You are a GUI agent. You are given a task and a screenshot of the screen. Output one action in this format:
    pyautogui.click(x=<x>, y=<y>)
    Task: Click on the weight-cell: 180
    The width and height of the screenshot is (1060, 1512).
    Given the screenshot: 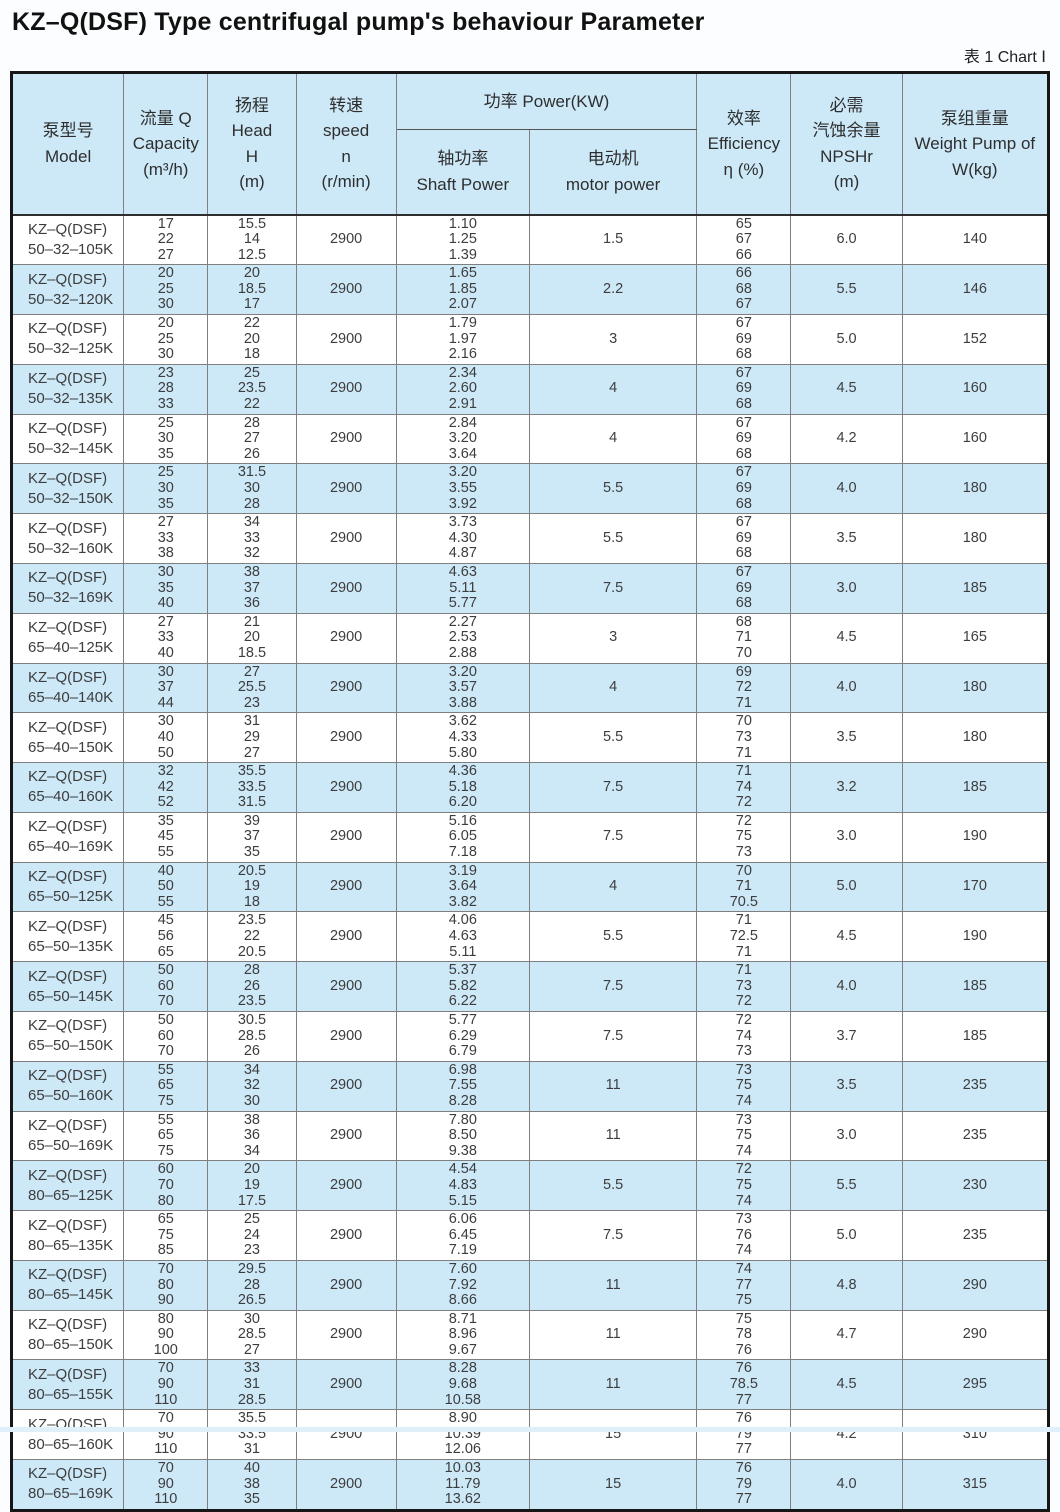 What is the action you would take?
    pyautogui.click(x=975, y=688)
    